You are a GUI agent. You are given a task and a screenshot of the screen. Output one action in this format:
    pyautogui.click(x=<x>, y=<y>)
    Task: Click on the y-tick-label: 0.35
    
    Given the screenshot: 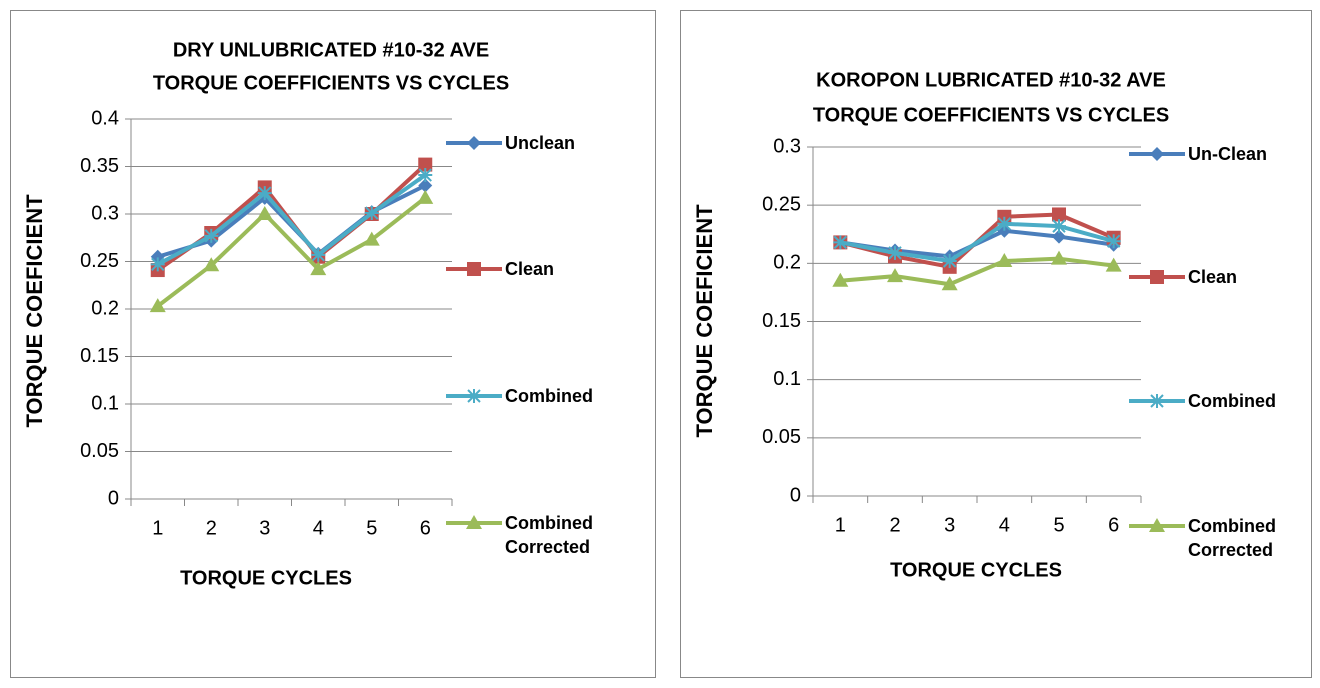 What is the action you would take?
    pyautogui.click(x=99, y=166)
    